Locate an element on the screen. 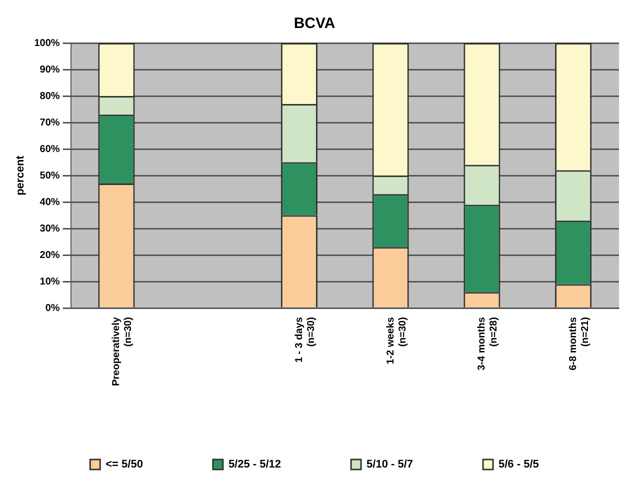  chart-title: BCVA is located at coordinates (315, 23).